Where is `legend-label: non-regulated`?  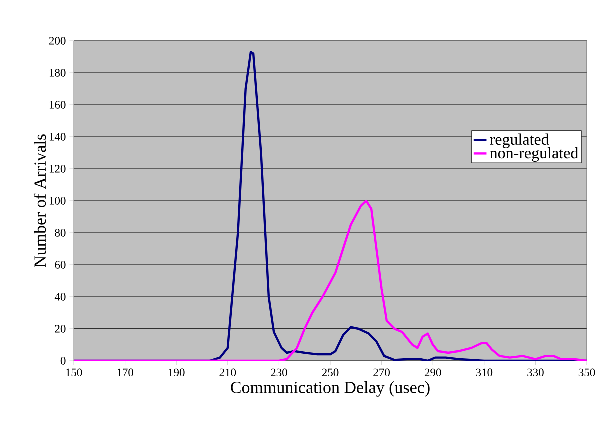 legend-label: non-regulated is located at coordinates (534, 154).